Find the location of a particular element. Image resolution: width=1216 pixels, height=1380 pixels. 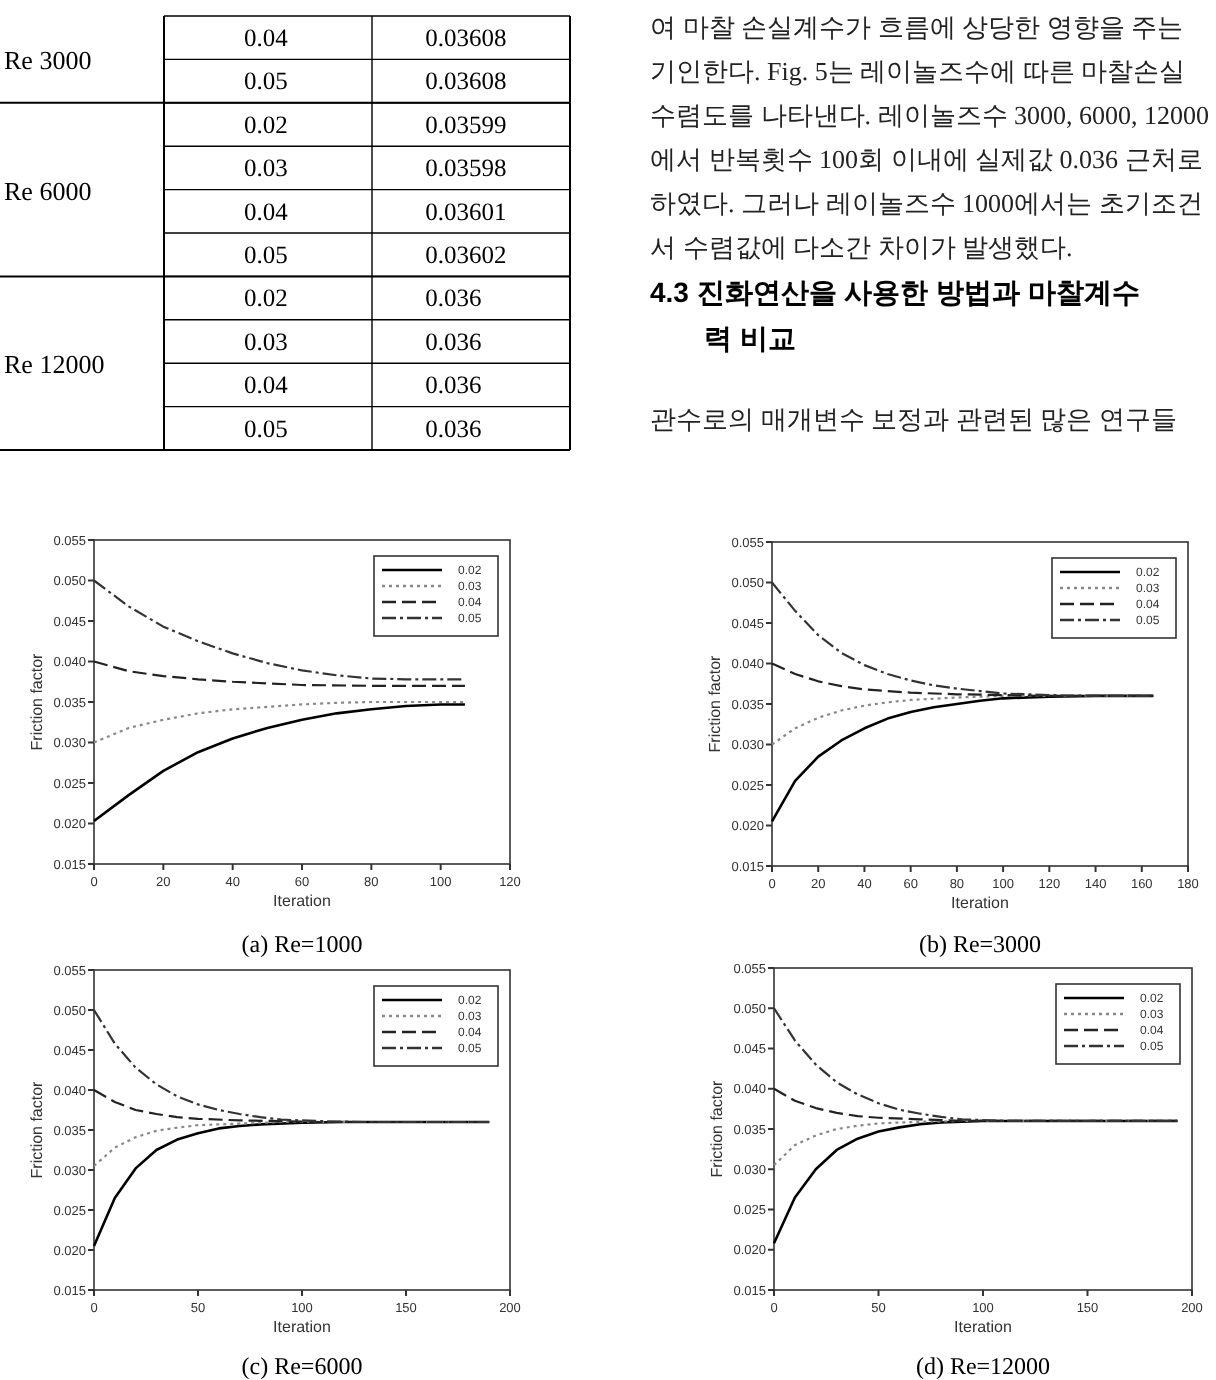

text: 0.03 0.03598 is located at coordinates (375, 168).